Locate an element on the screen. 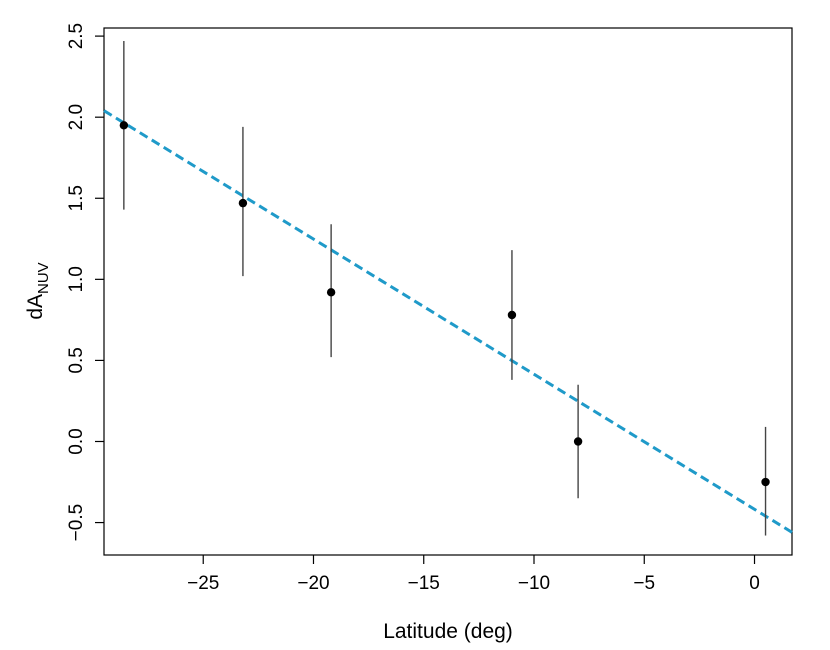 The image size is (830, 650). x-tick-label: −25 is located at coordinates (203, 583).